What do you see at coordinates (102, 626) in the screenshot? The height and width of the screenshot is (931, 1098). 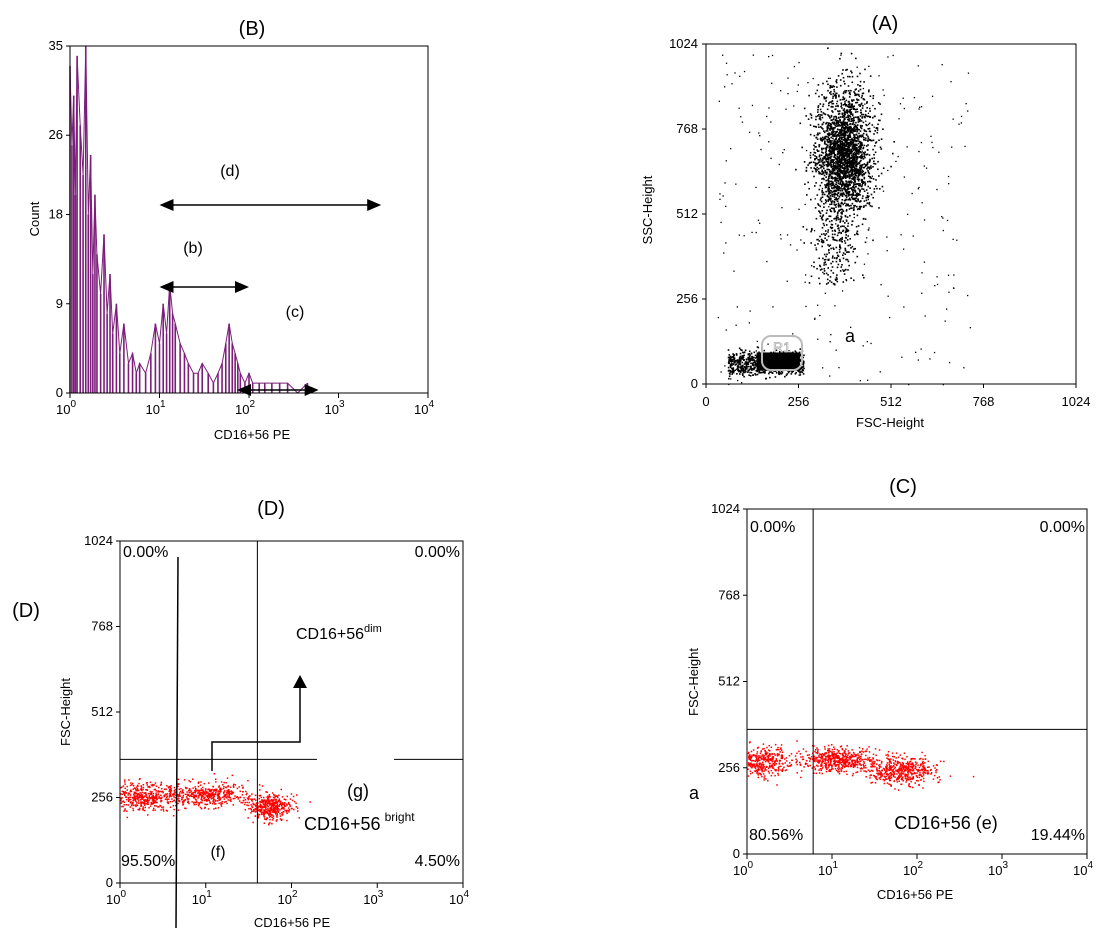 I see `panel-d-y-tick-label: 768` at bounding box center [102, 626].